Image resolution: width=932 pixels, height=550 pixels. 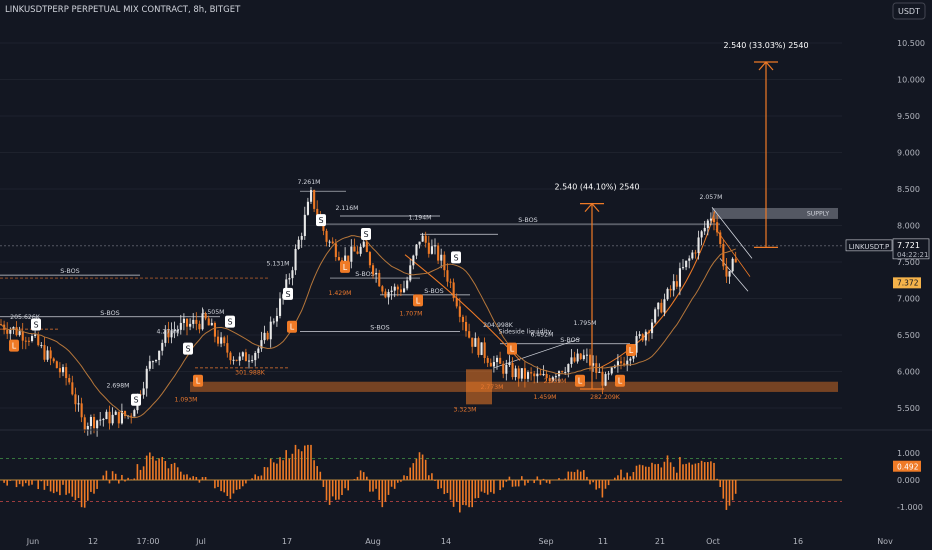 What do you see at coordinates (818, 213) in the screenshot?
I see `supply-zone-label: SUPPLY` at bounding box center [818, 213].